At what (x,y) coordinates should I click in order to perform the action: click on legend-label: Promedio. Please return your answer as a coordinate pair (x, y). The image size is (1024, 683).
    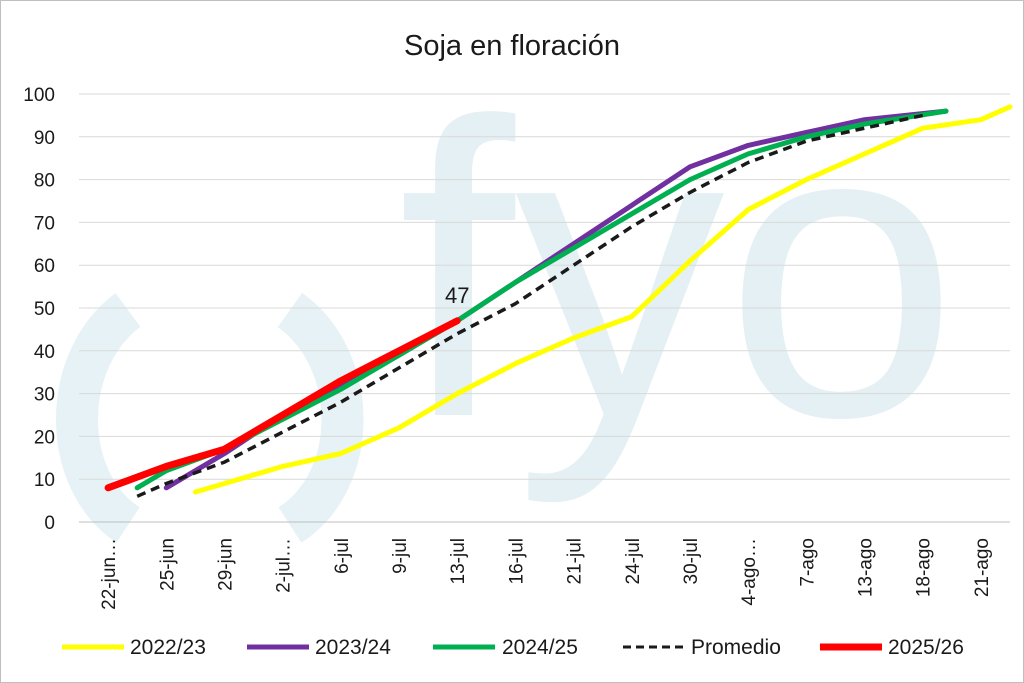
    Looking at the image, I should click on (736, 647).